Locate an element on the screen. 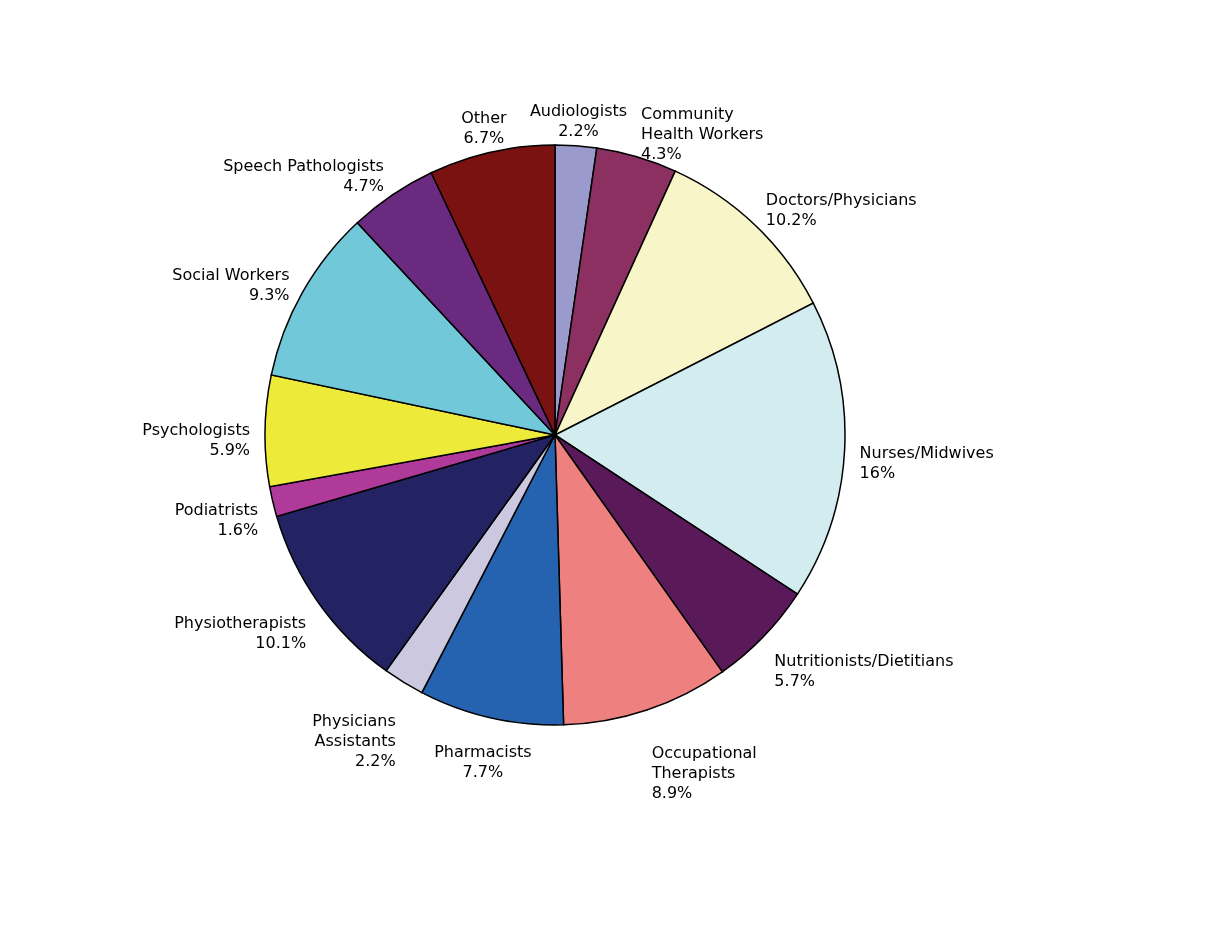 This screenshot has width=1217, height=947. slice-label: Psychologists is located at coordinates (196, 430).